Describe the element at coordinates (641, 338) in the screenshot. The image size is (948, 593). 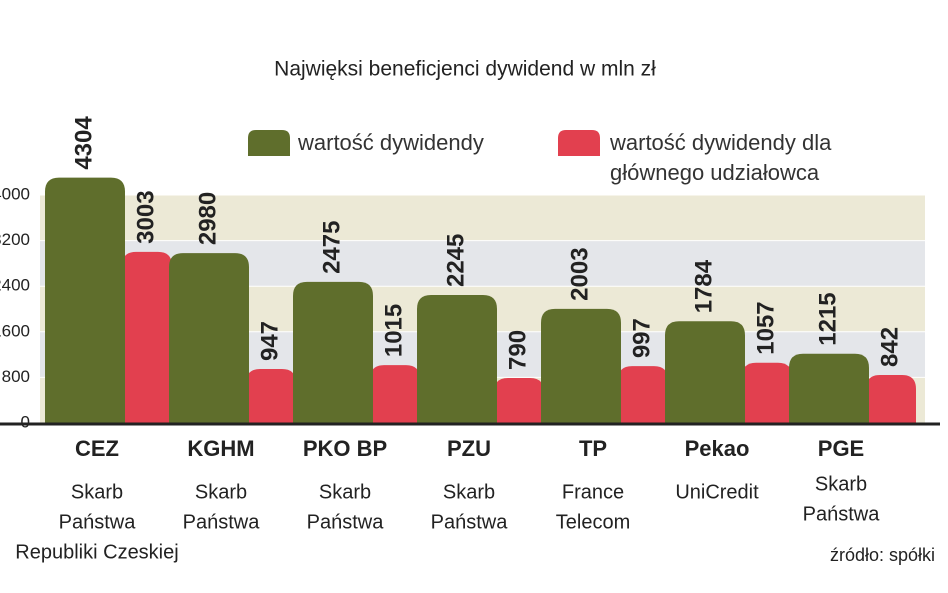
I see `value-label: 997` at that location.